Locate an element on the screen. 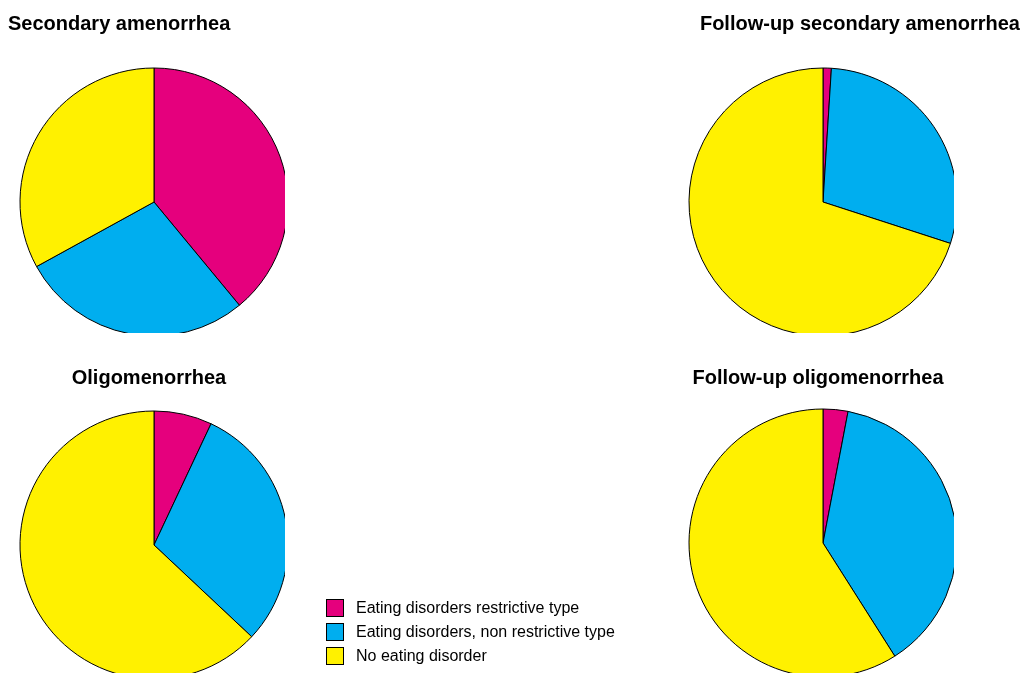 The image size is (1022, 673). legend-label: Eating disorders restrictive type is located at coordinates (468, 608).